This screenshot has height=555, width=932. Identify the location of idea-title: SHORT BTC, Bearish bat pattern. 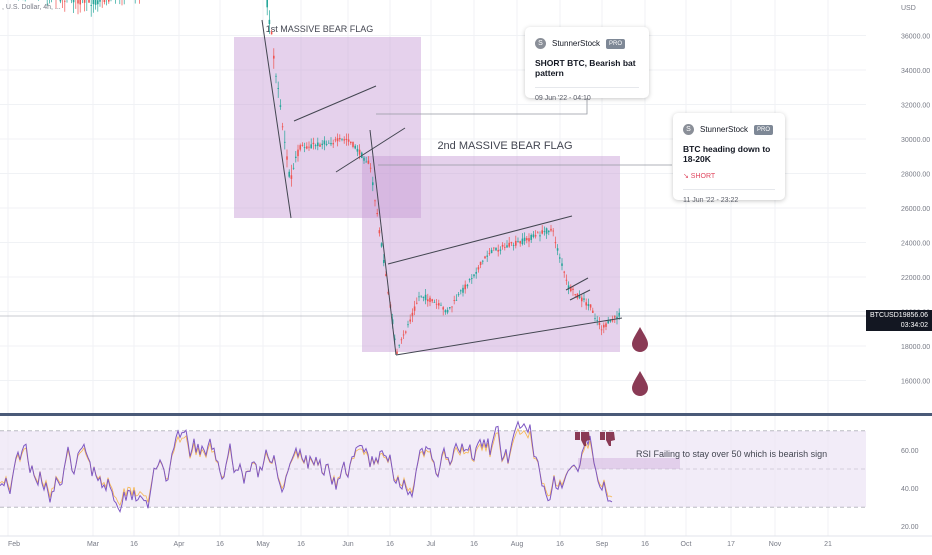
(587, 68).